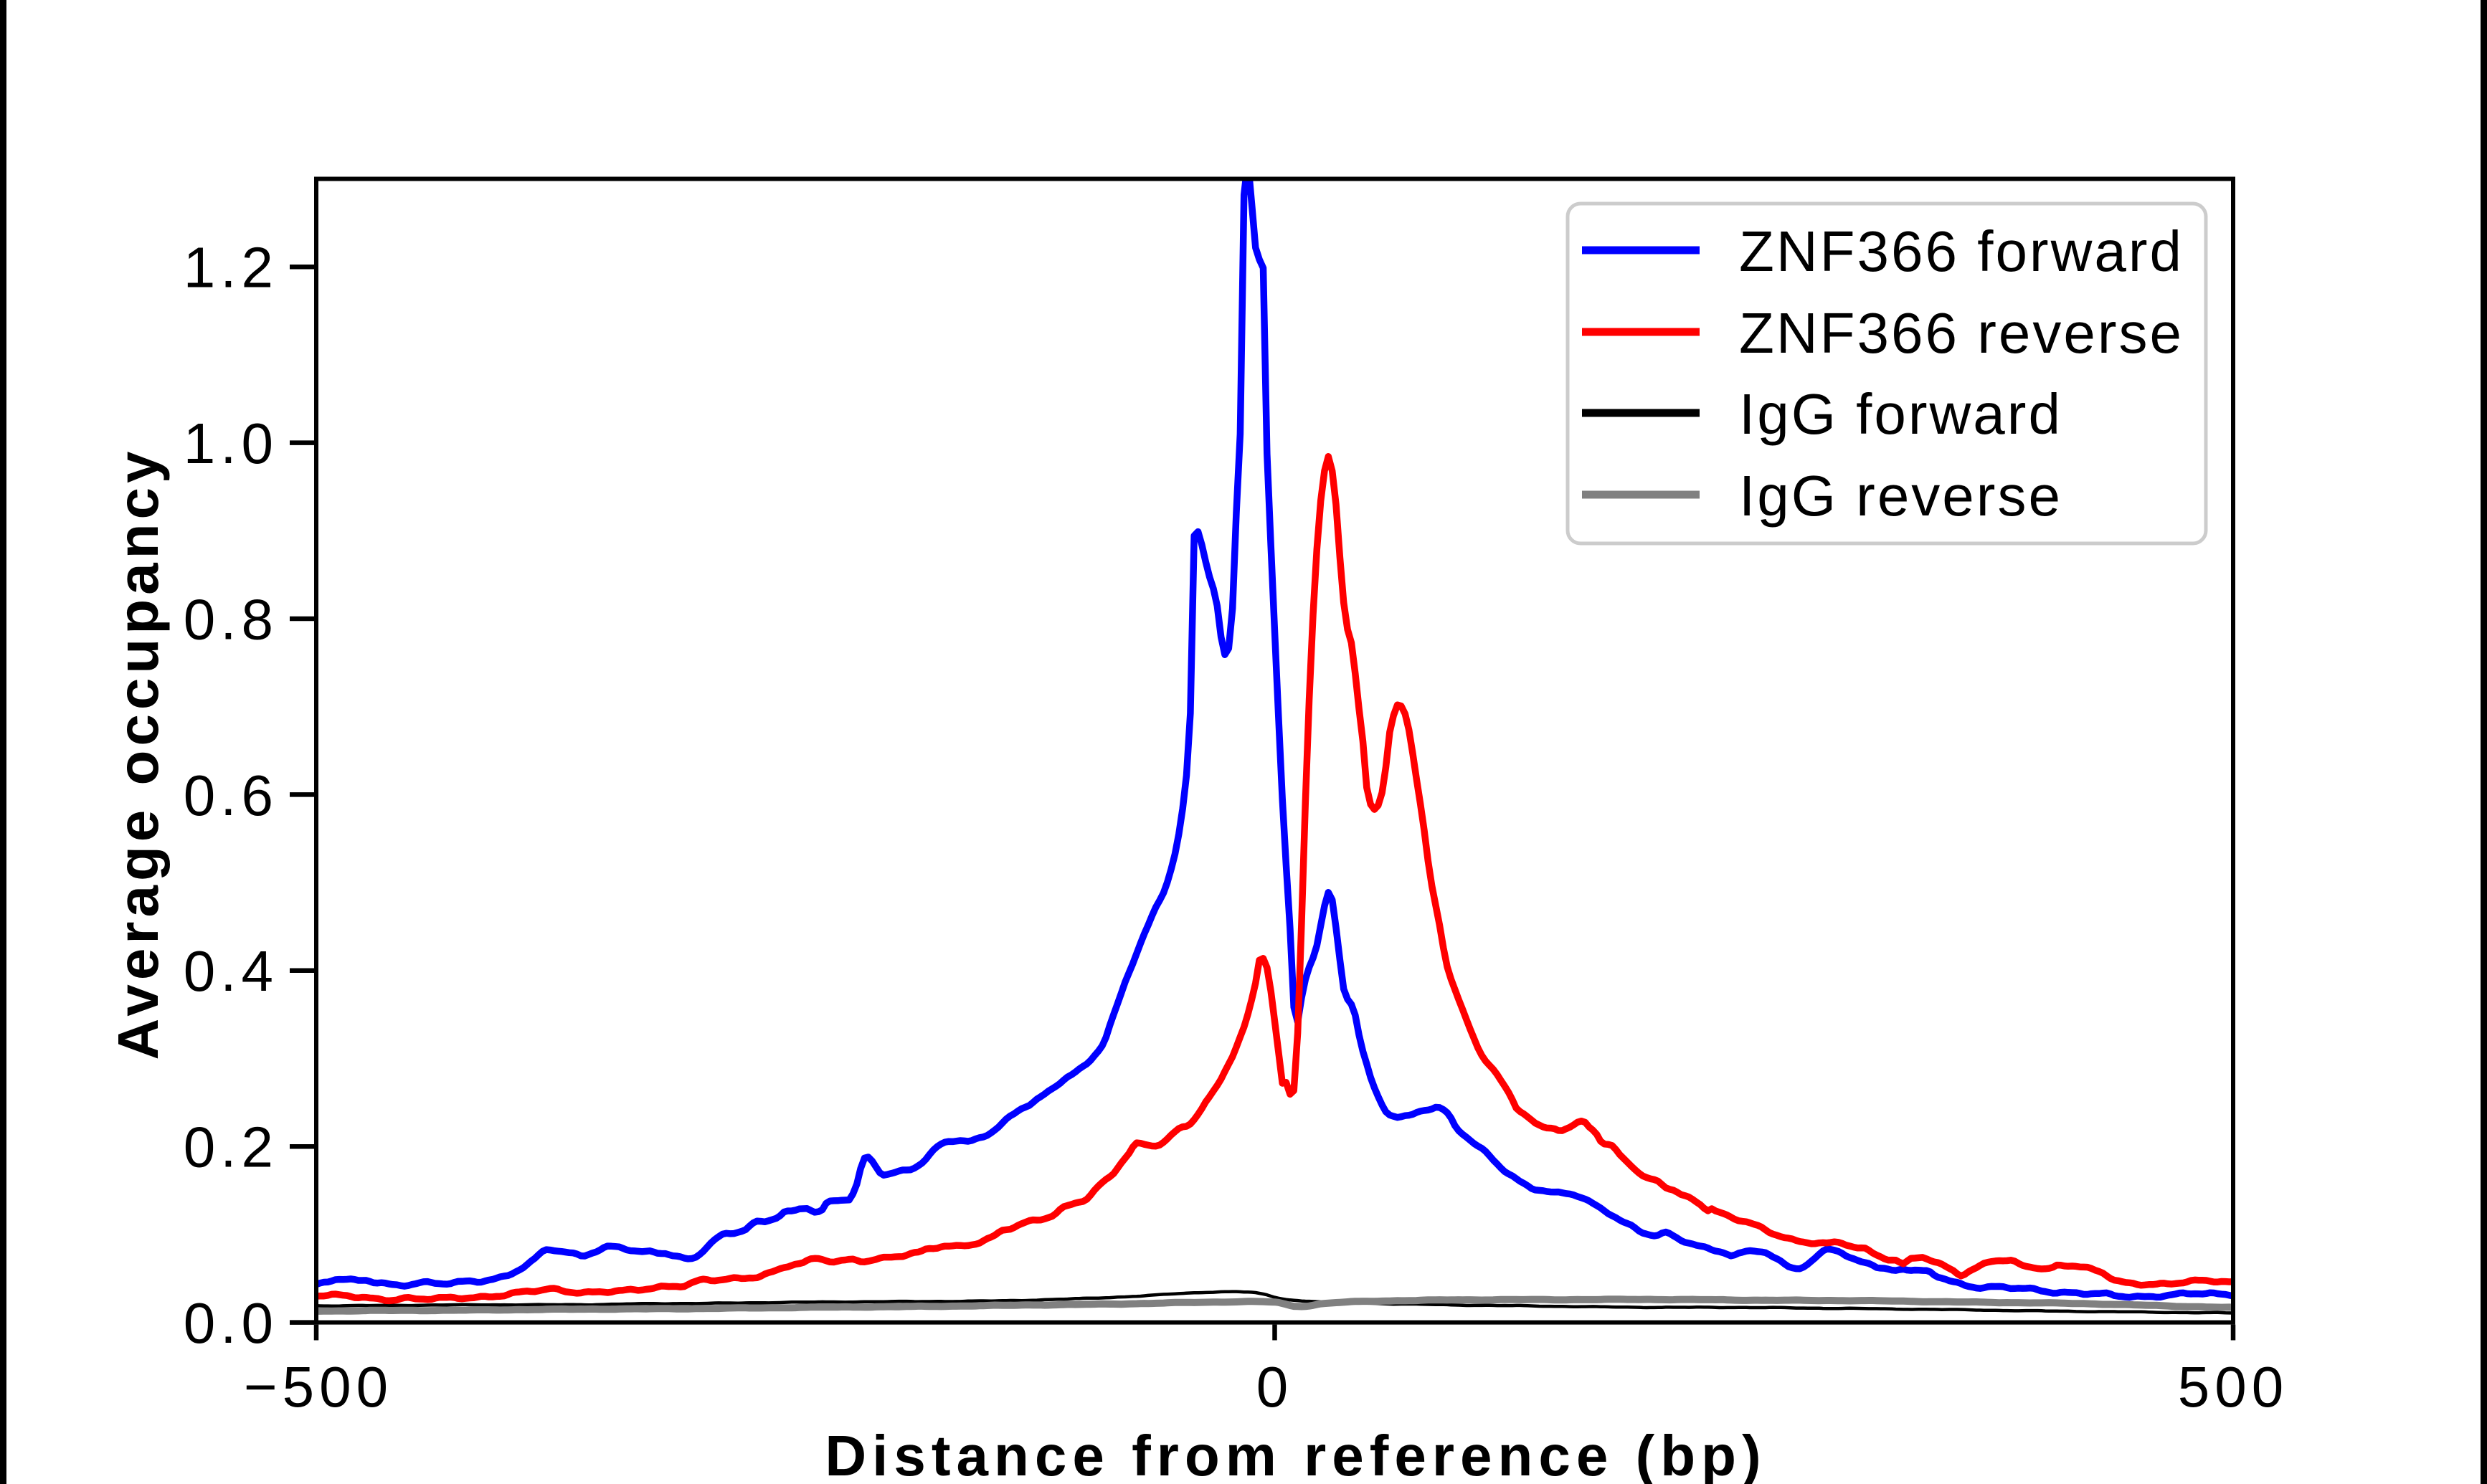 The height and width of the screenshot is (1484, 2487). What do you see at coordinates (319, 1387) in the screenshot?
I see `svg-text: −500` at bounding box center [319, 1387].